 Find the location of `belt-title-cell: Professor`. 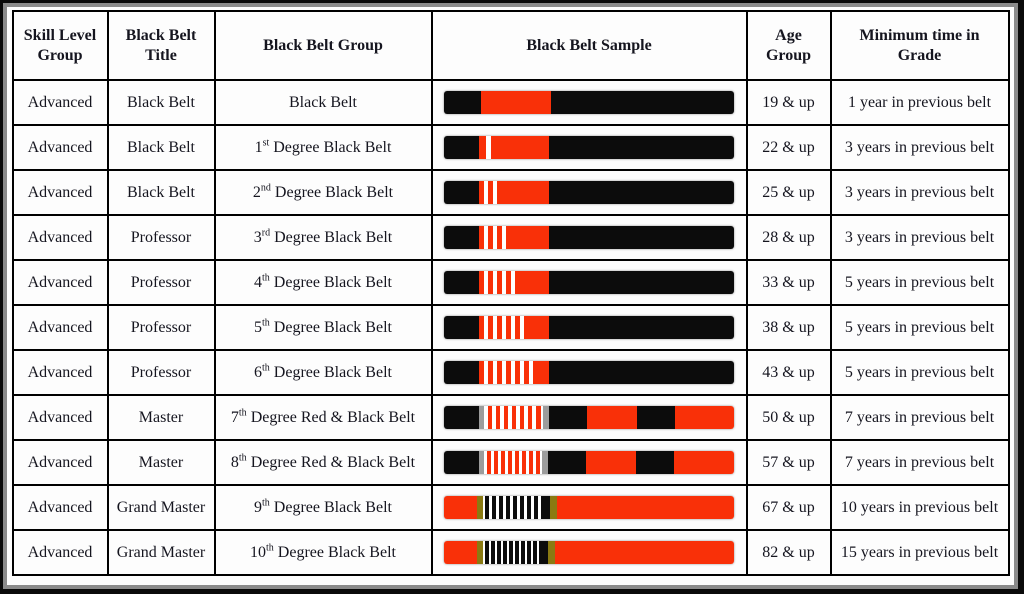

belt-title-cell: Professor is located at coordinates (161, 327).